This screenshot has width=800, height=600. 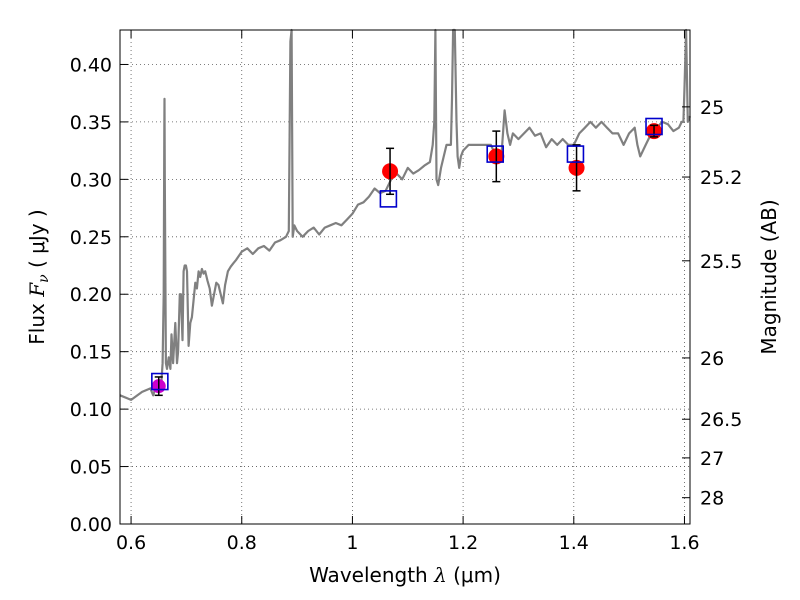 What do you see at coordinates (769, 276) in the screenshot?
I see `y2-axis-label: Magnitude (AB)` at bounding box center [769, 276].